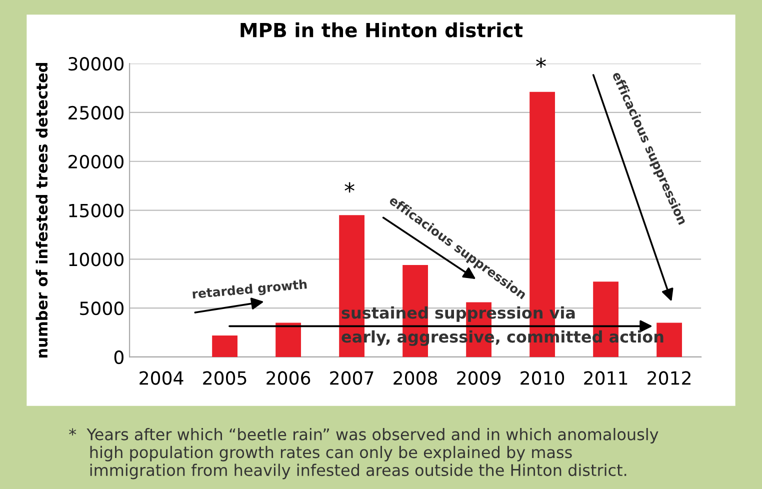 The height and width of the screenshot is (489, 762). I want to click on text: * Years after which “beetle rain” was observed and in which anomalously high population growth rates can only be explained by mass immigration from heavily infested areas outside the Hinton district., so click(363, 454).